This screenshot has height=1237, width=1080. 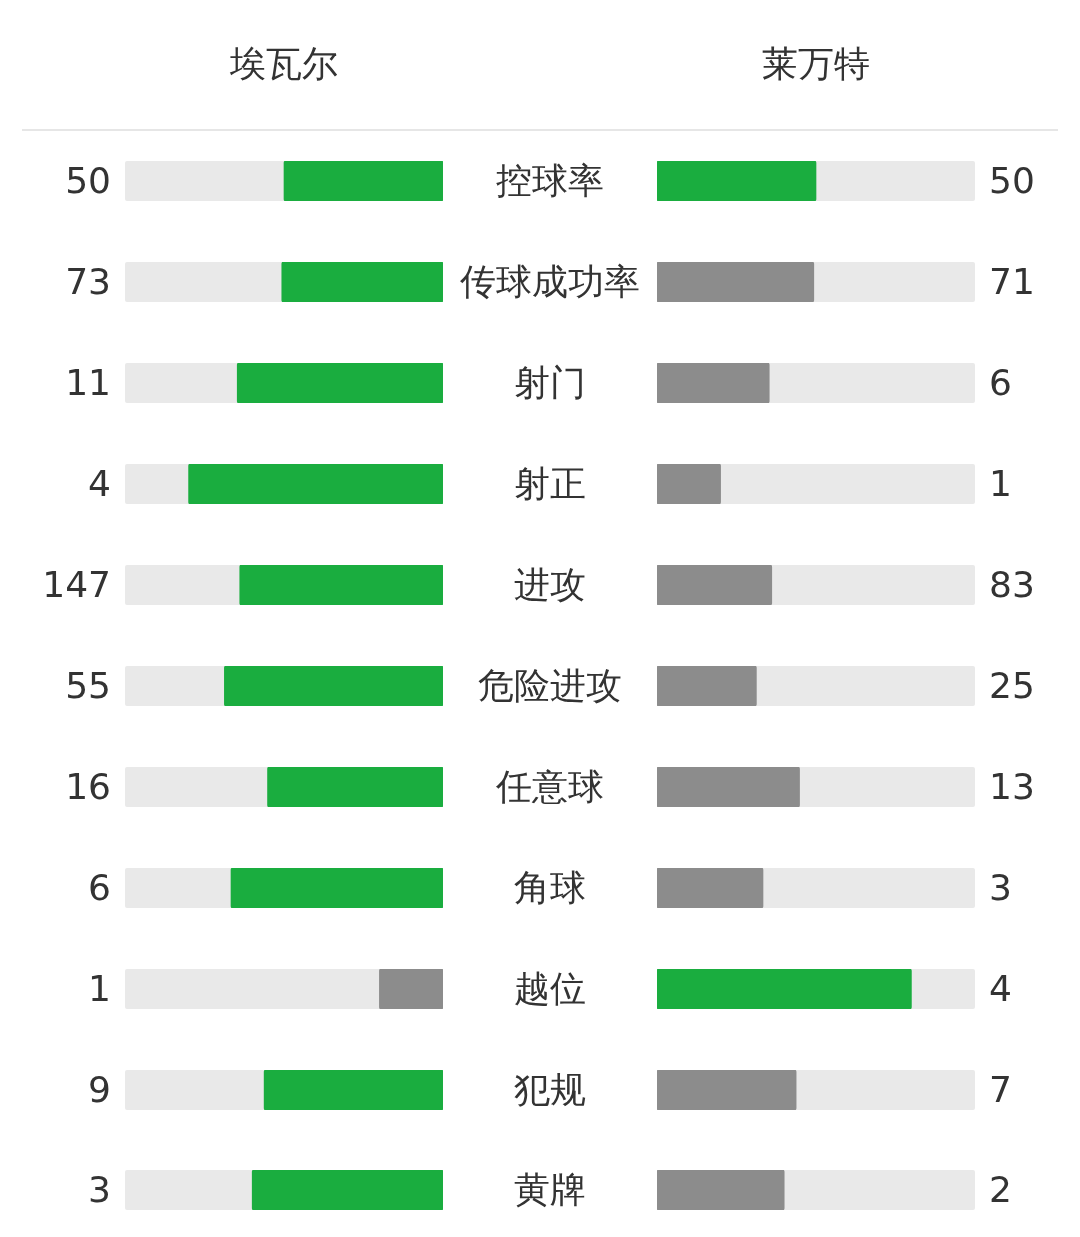 I want to click on data-label: 71, so click(x=1012, y=282).